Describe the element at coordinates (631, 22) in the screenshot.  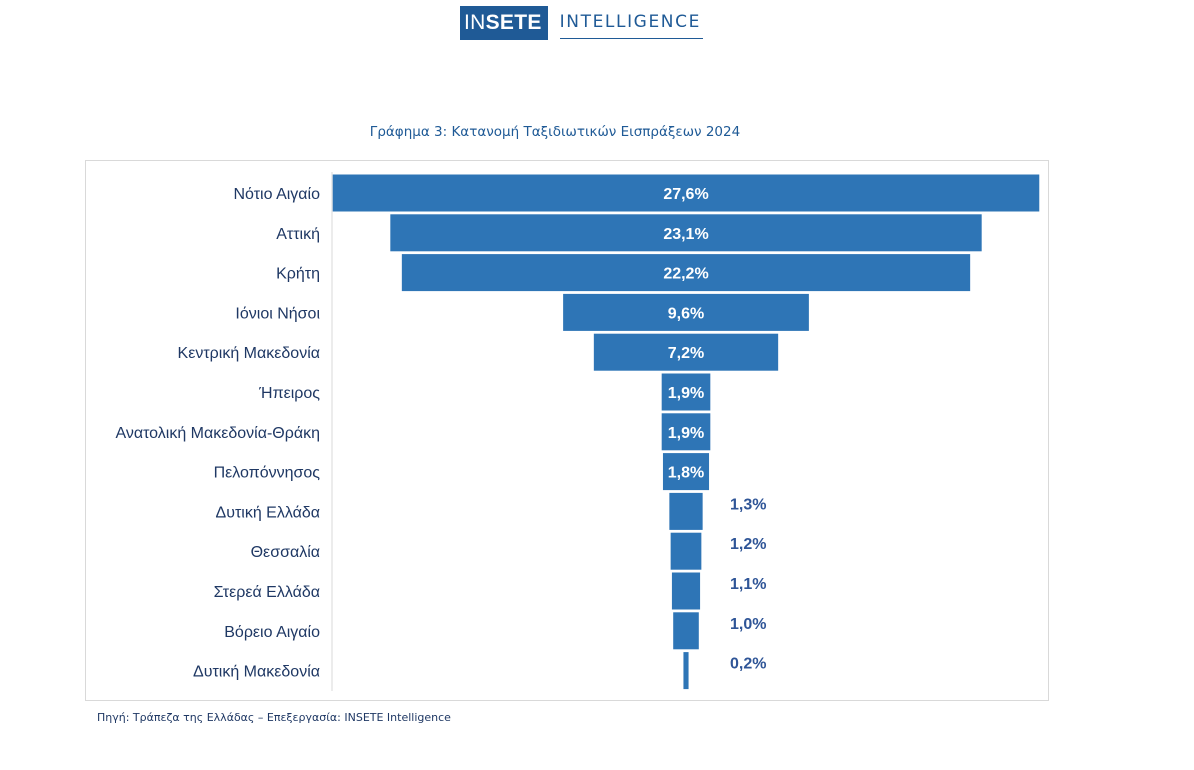
I see `logo-intelligence-text: INTELLIGENCE` at that location.